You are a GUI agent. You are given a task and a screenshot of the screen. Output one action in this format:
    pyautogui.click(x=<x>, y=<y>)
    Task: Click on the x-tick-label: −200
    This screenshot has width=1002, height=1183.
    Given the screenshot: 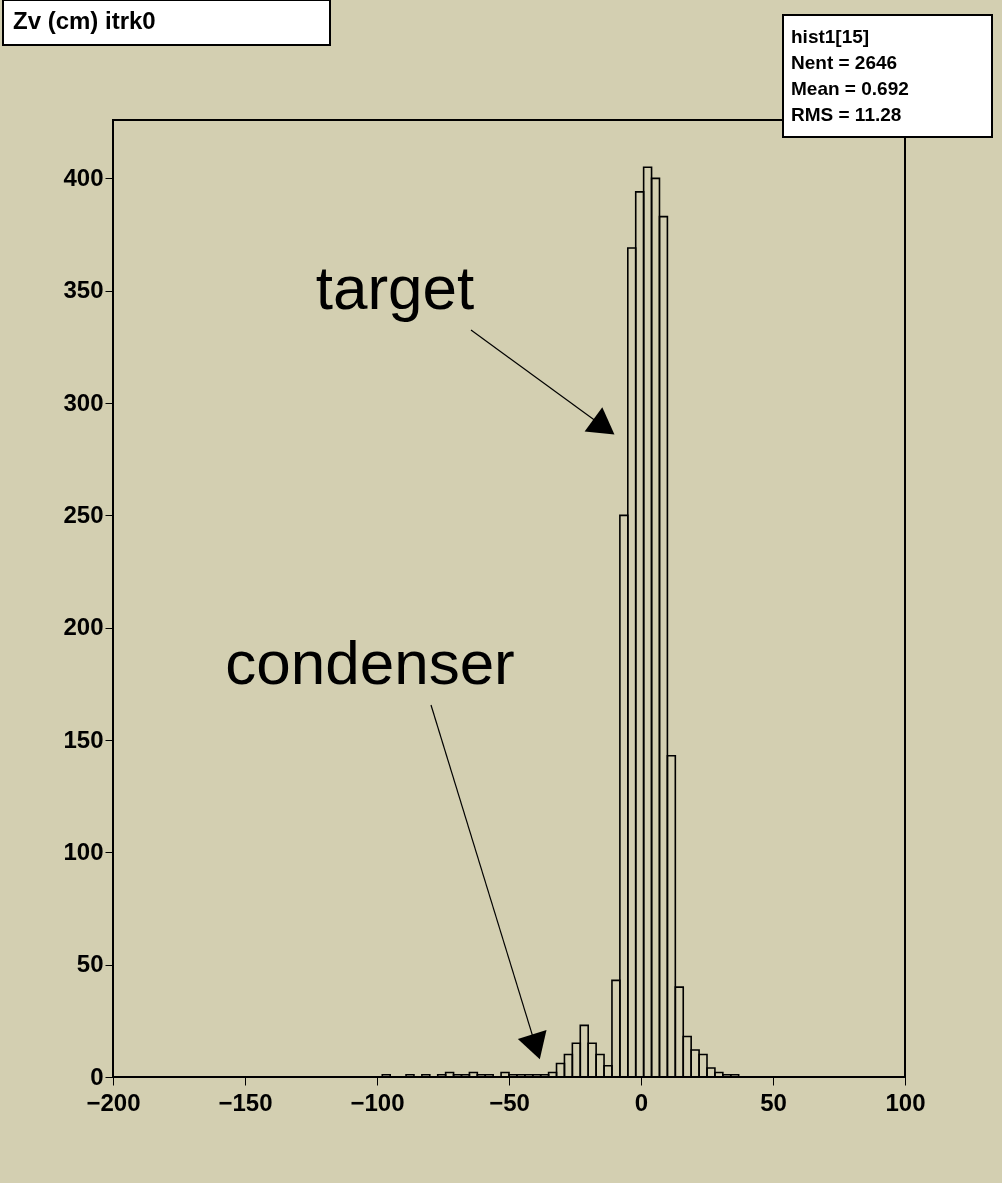 What is the action you would take?
    pyautogui.click(x=113, y=1102)
    